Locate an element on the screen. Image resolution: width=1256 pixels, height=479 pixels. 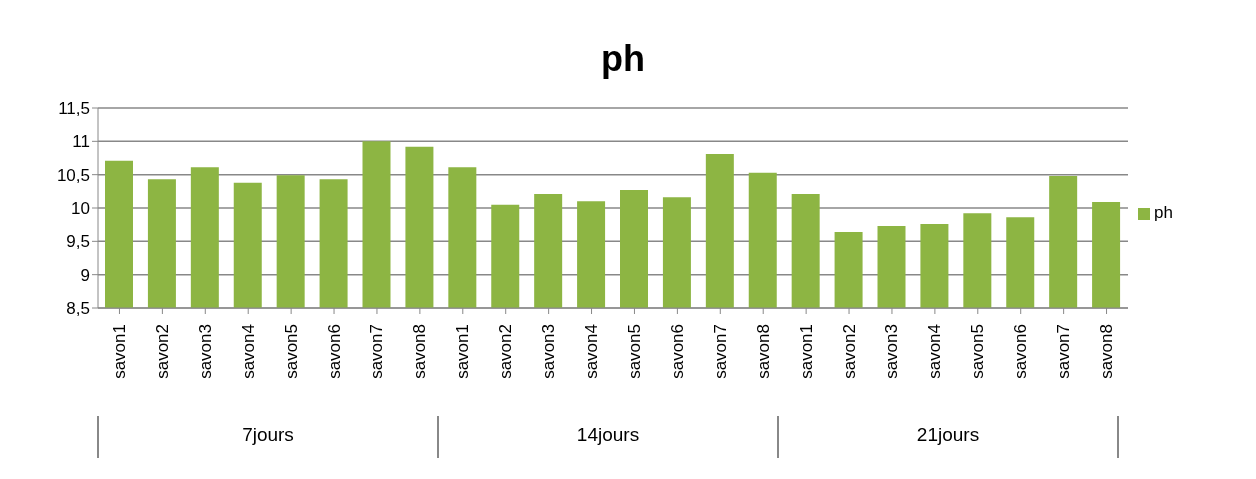
y-tick-label: 8,5 is located at coordinates (78, 309).